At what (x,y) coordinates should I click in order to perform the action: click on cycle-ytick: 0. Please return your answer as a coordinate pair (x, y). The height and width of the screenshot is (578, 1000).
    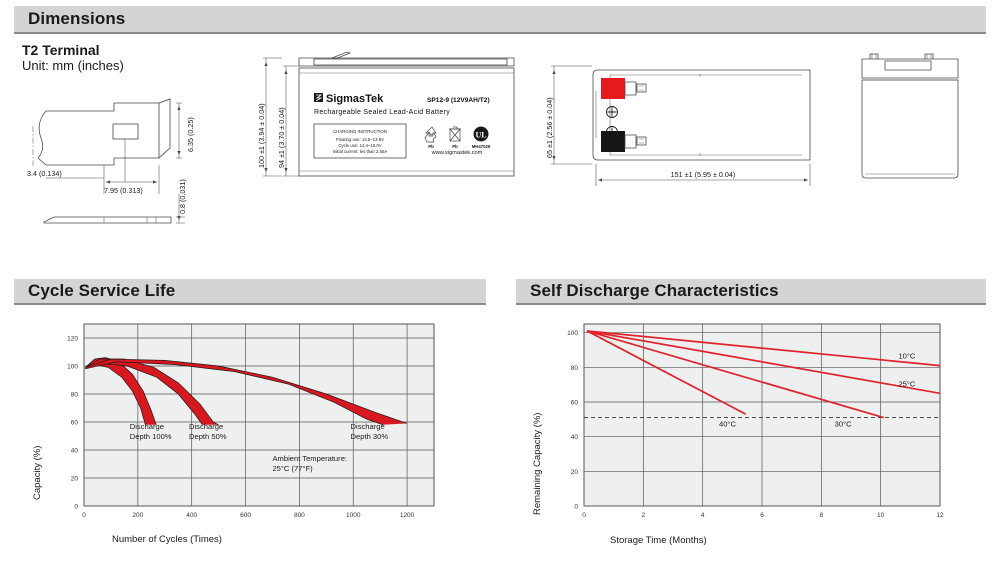
    Looking at the image, I should click on (76, 507).